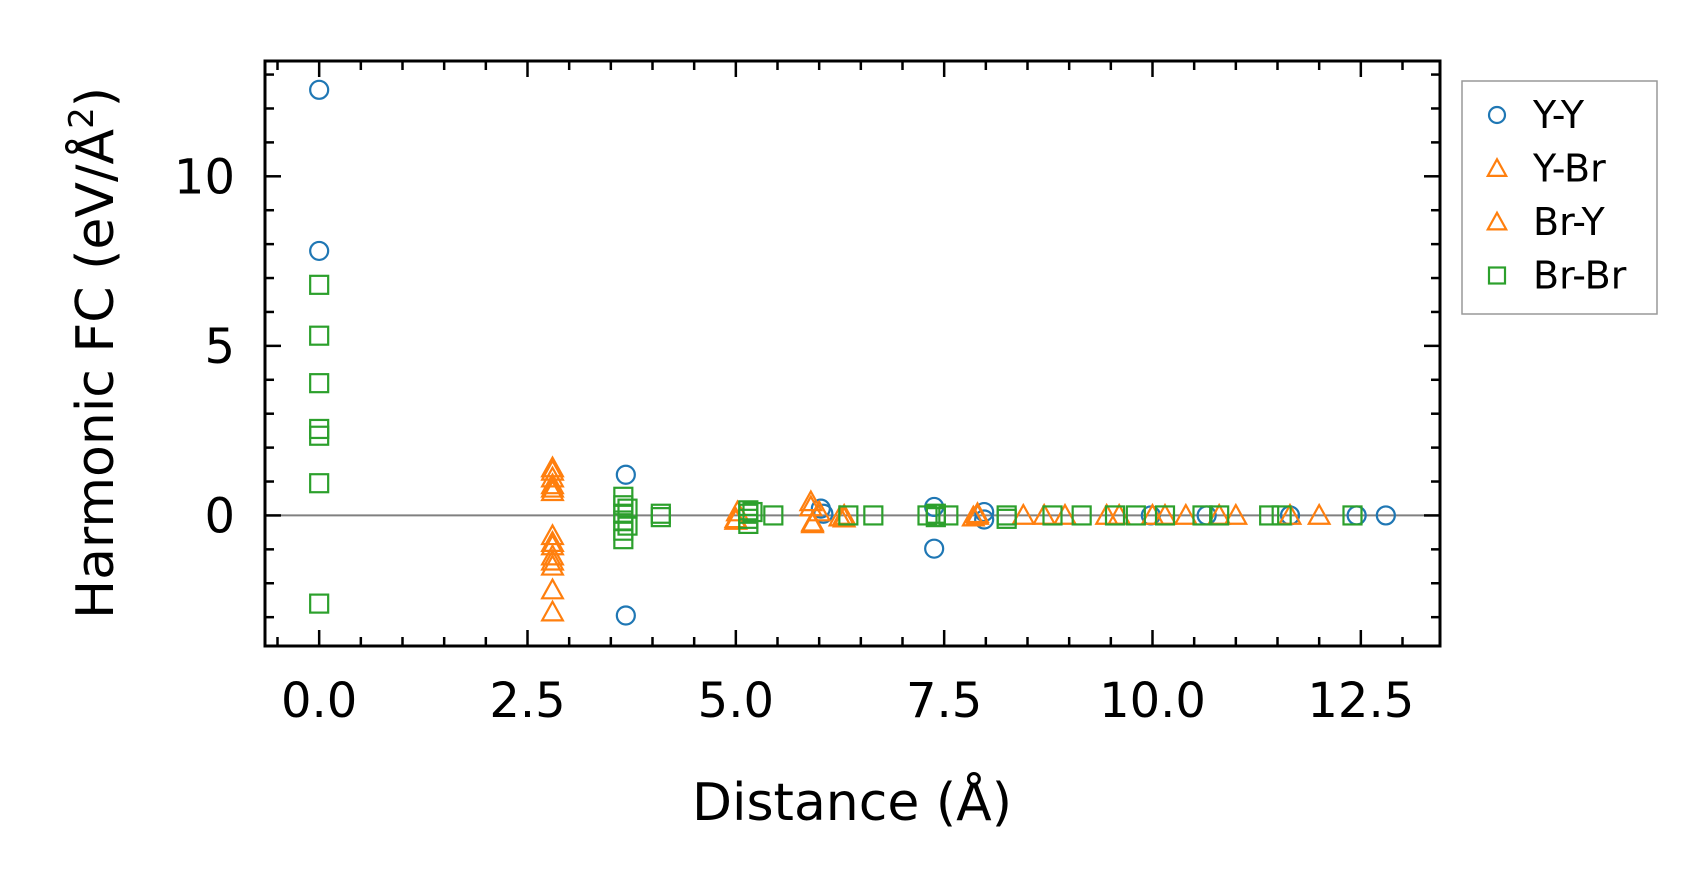 The width and height of the screenshot is (1700, 888). I want to click on x-tick-label: 10.0, so click(1152, 701).